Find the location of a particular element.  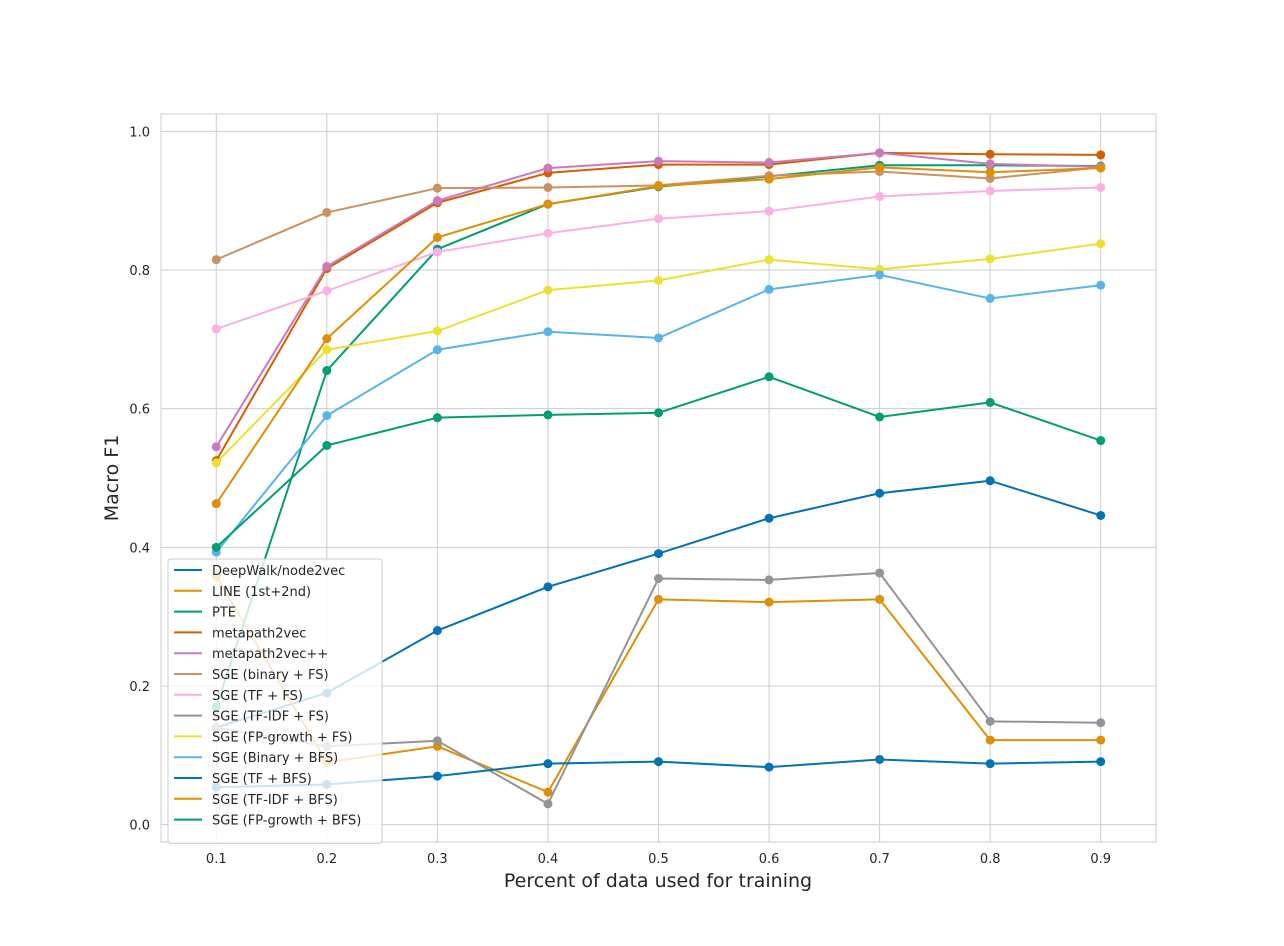

y-axis-label: Macro F1 is located at coordinates (112, 478).